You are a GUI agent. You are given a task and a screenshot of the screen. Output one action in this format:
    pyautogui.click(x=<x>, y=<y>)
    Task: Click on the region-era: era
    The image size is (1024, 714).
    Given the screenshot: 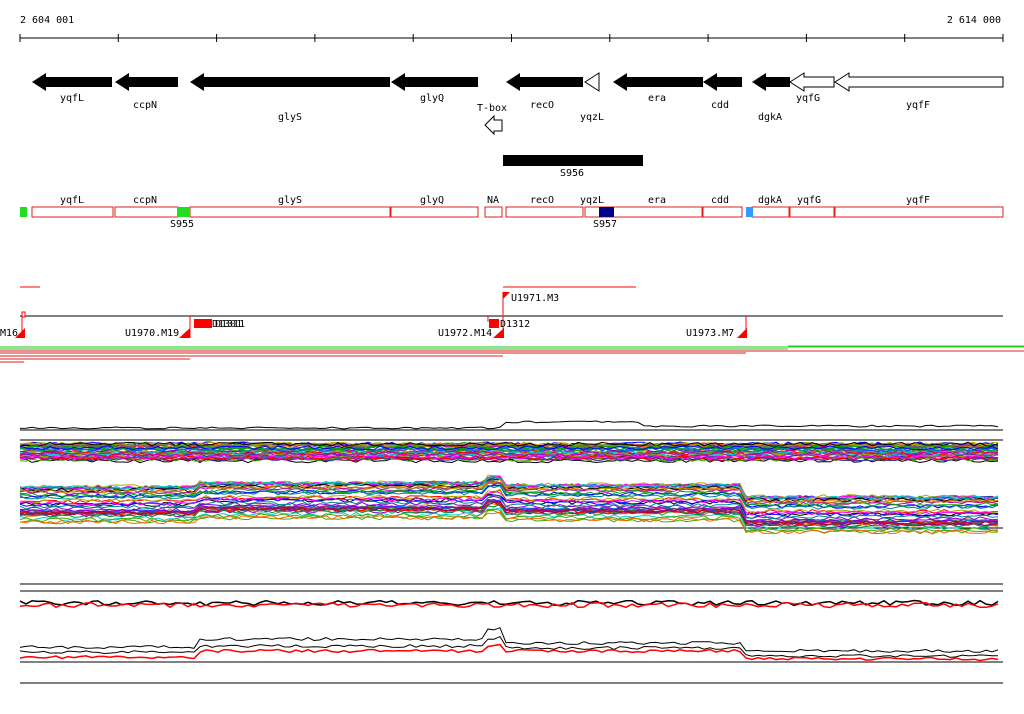 What is the action you would take?
    pyautogui.click(x=657, y=206)
    